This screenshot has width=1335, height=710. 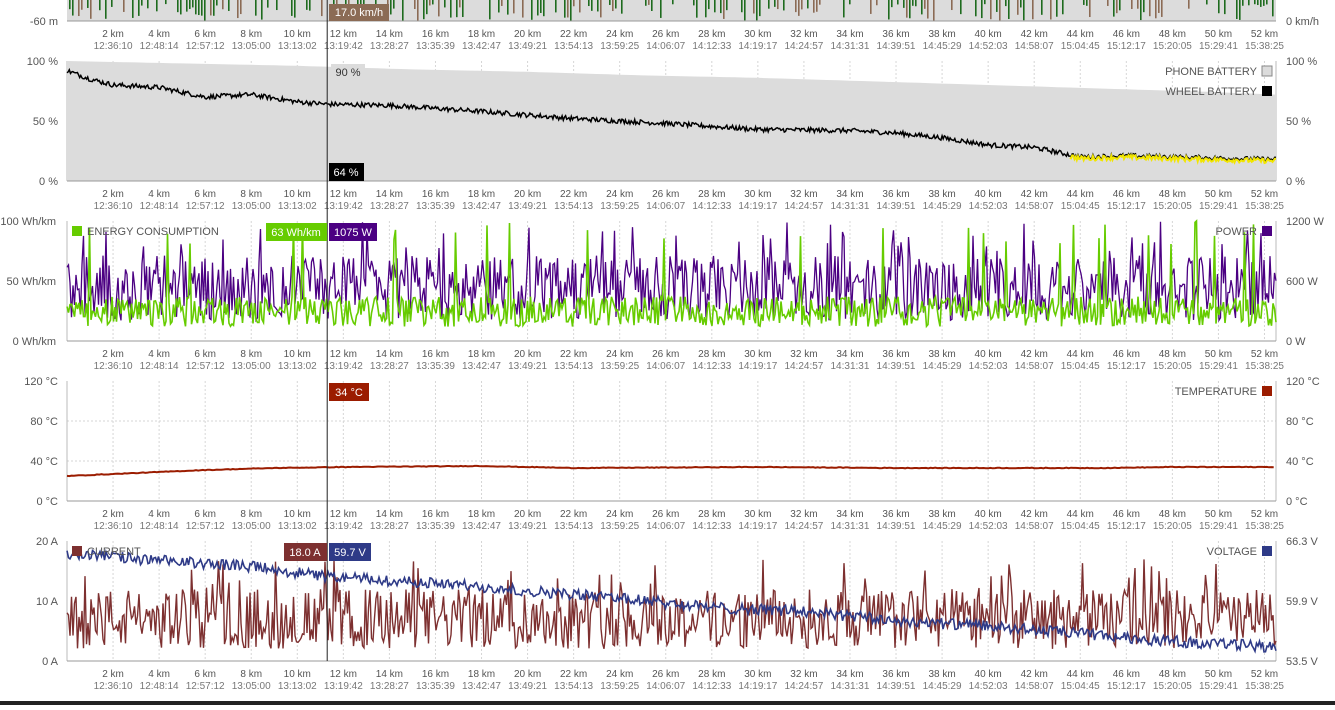 I want to click on legend-temperature: TEMPERATURE, so click(x=1223, y=392).